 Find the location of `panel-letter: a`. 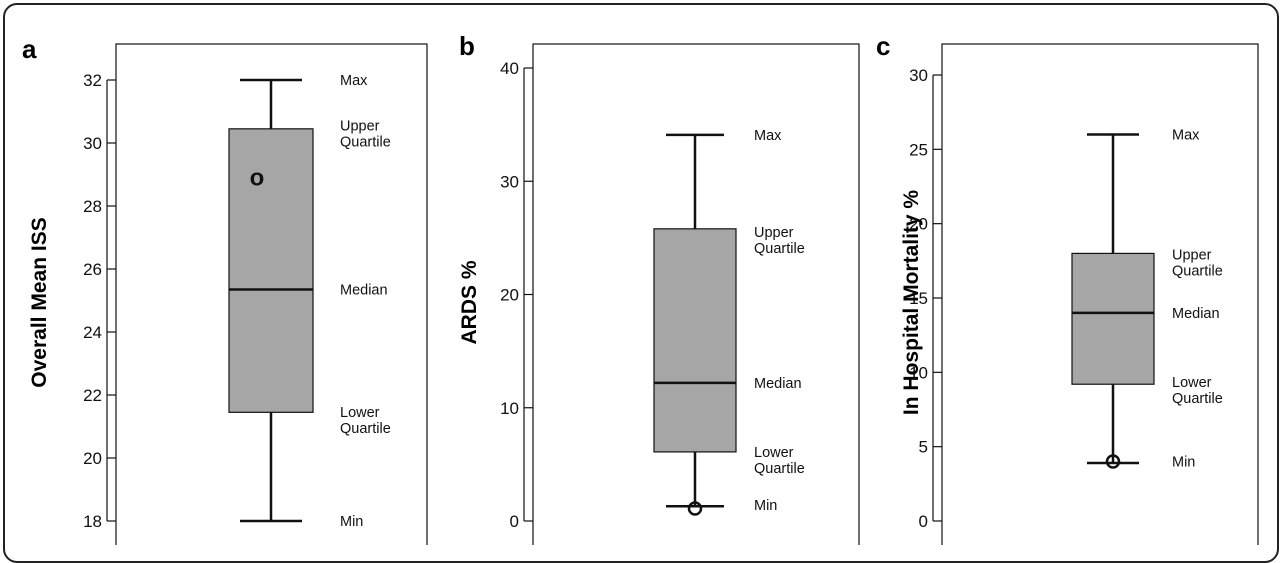

panel-letter: a is located at coordinates (29, 49).